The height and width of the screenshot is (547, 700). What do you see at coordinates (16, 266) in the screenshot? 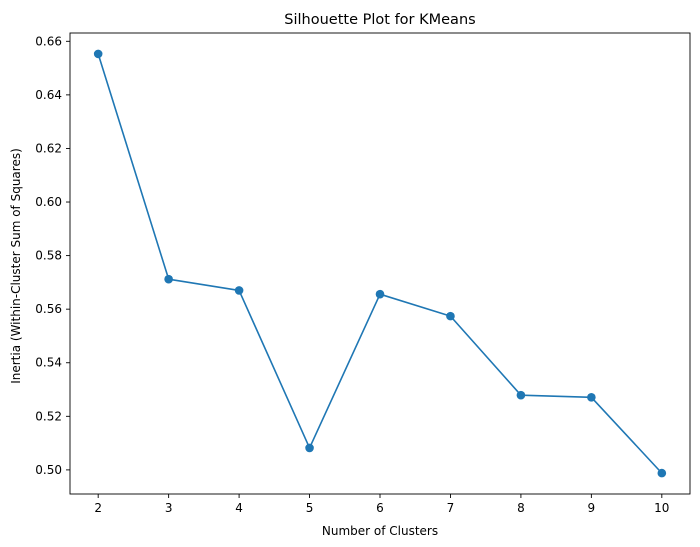
I see `y-axis-label: Inertia (Within-Cluster Sum of Squares)` at bounding box center [16, 266].